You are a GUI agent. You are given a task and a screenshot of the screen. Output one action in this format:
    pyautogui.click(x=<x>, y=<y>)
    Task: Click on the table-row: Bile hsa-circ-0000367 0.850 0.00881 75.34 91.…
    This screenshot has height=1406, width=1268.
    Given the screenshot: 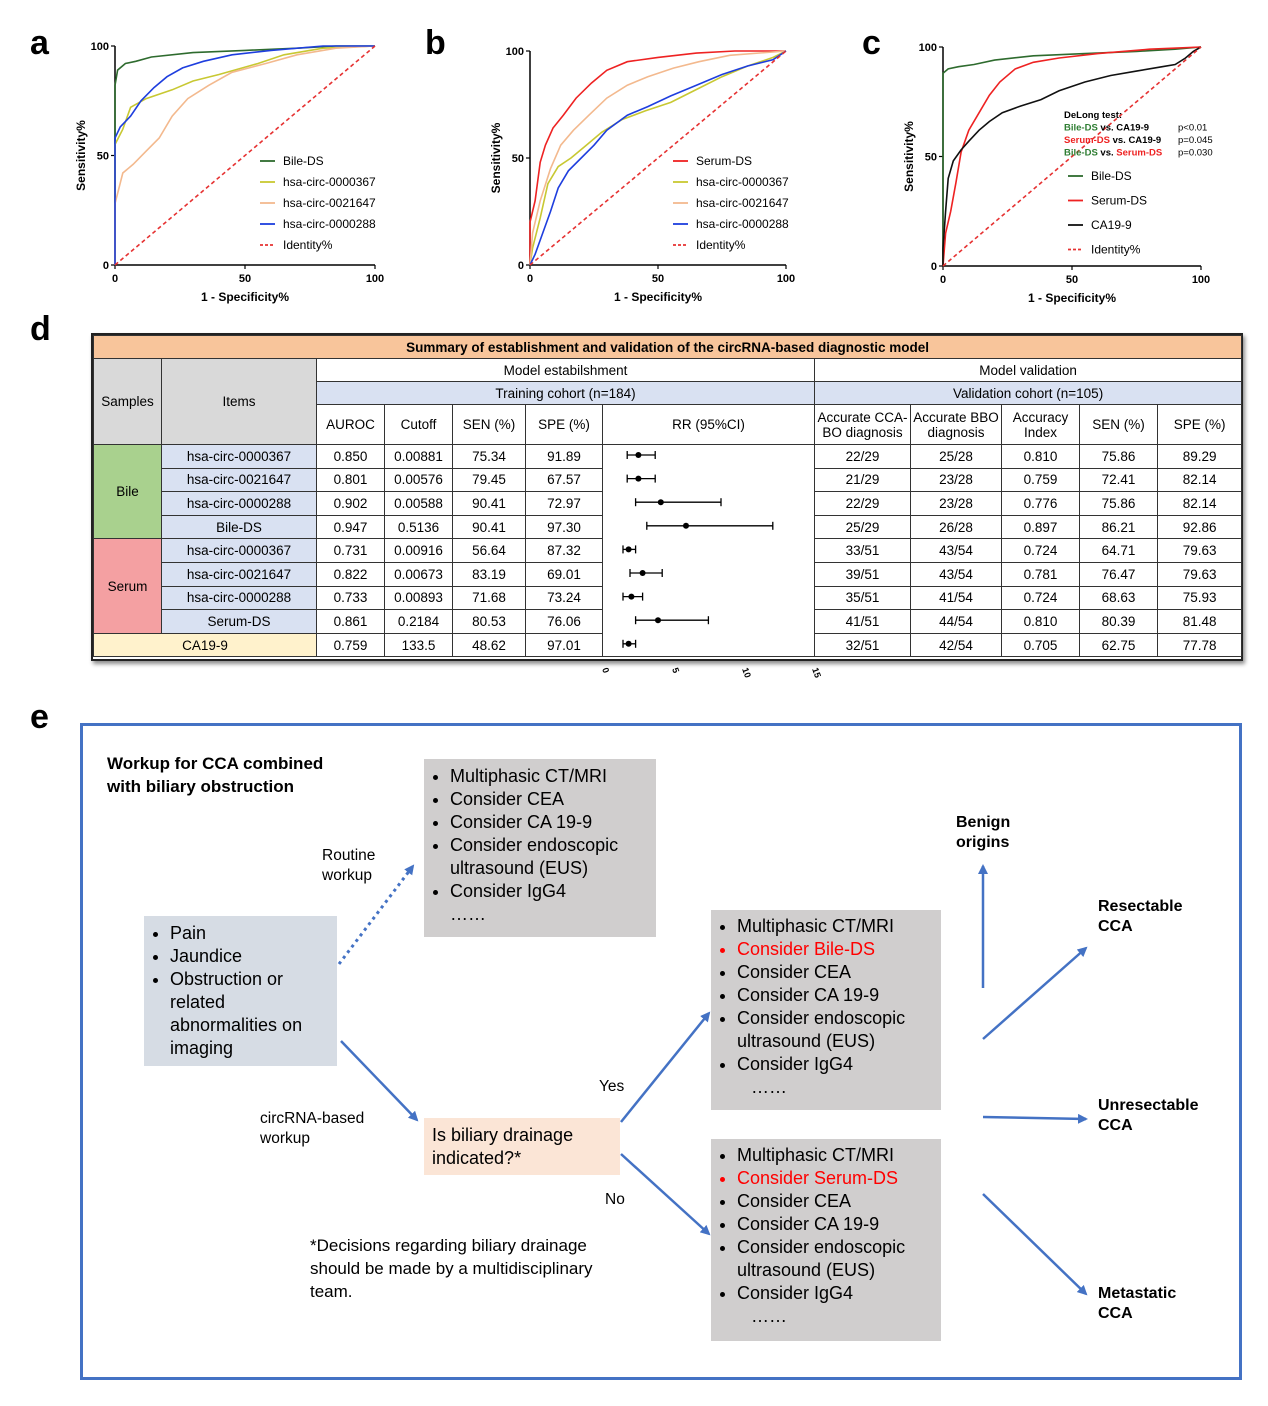 What is the action you would take?
    pyautogui.click(x=668, y=550)
    